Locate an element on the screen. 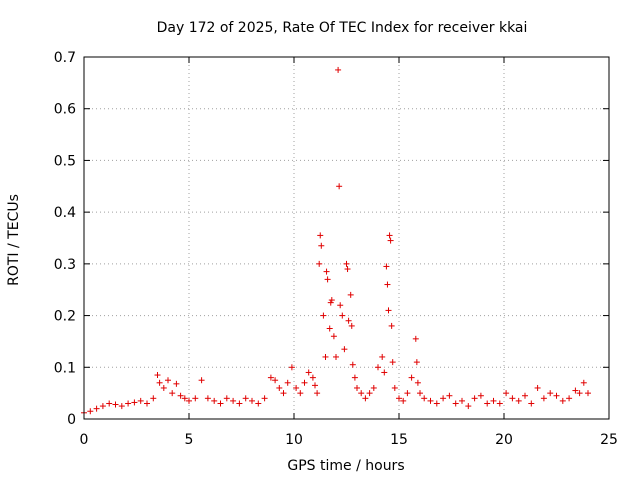 Image resolution: width=640 pixels, height=480 pixels. y-tick-label: 0.7 is located at coordinates (65, 58).